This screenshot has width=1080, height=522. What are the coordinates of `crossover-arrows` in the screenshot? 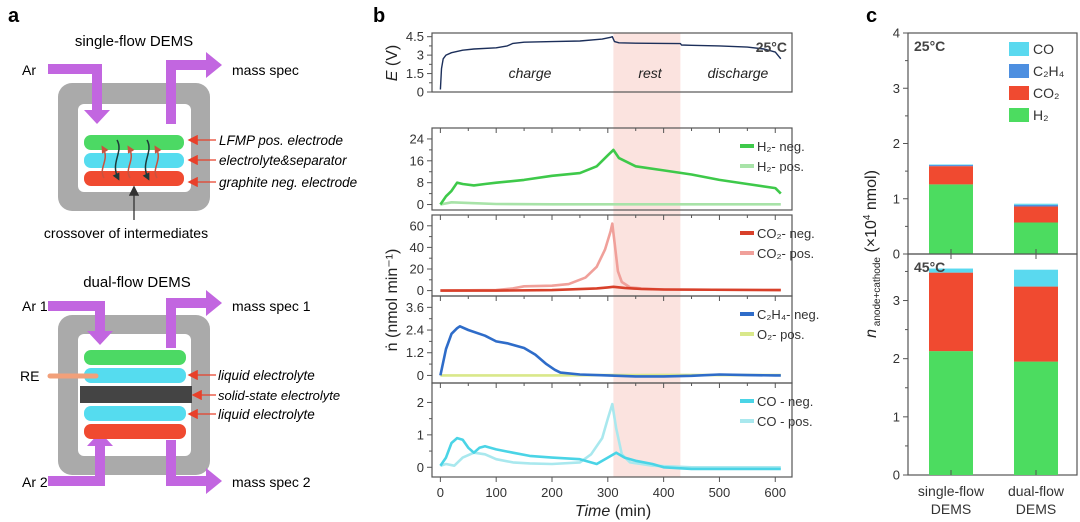 It's located at (131, 160).